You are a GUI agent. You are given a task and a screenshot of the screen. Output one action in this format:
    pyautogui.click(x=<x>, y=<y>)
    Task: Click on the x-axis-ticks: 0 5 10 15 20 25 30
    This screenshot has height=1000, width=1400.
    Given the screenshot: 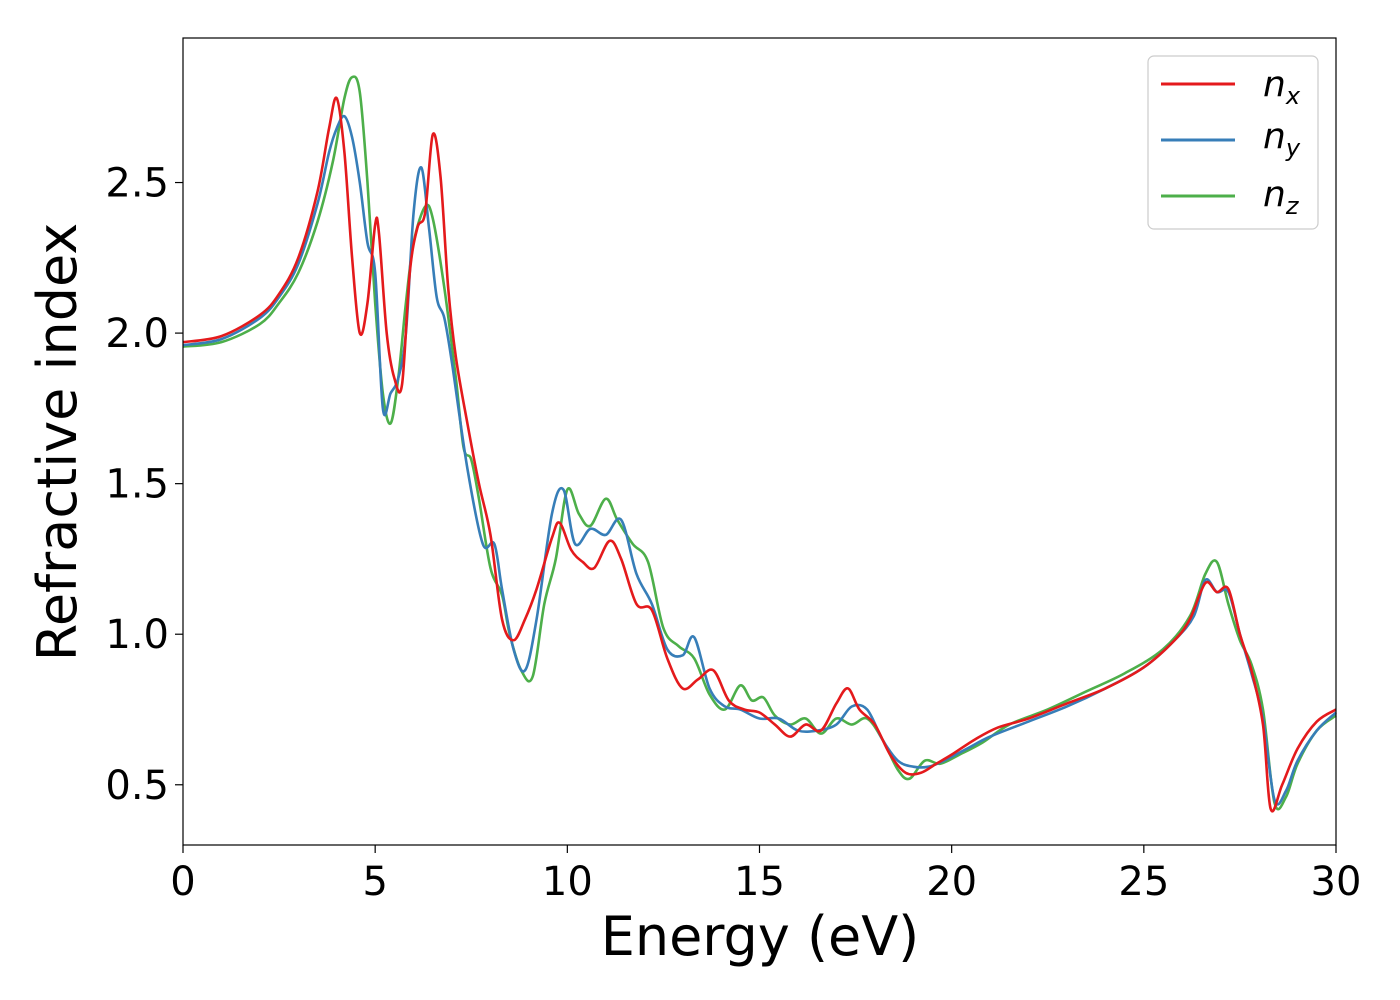 What is the action you would take?
    pyautogui.click(x=765, y=875)
    